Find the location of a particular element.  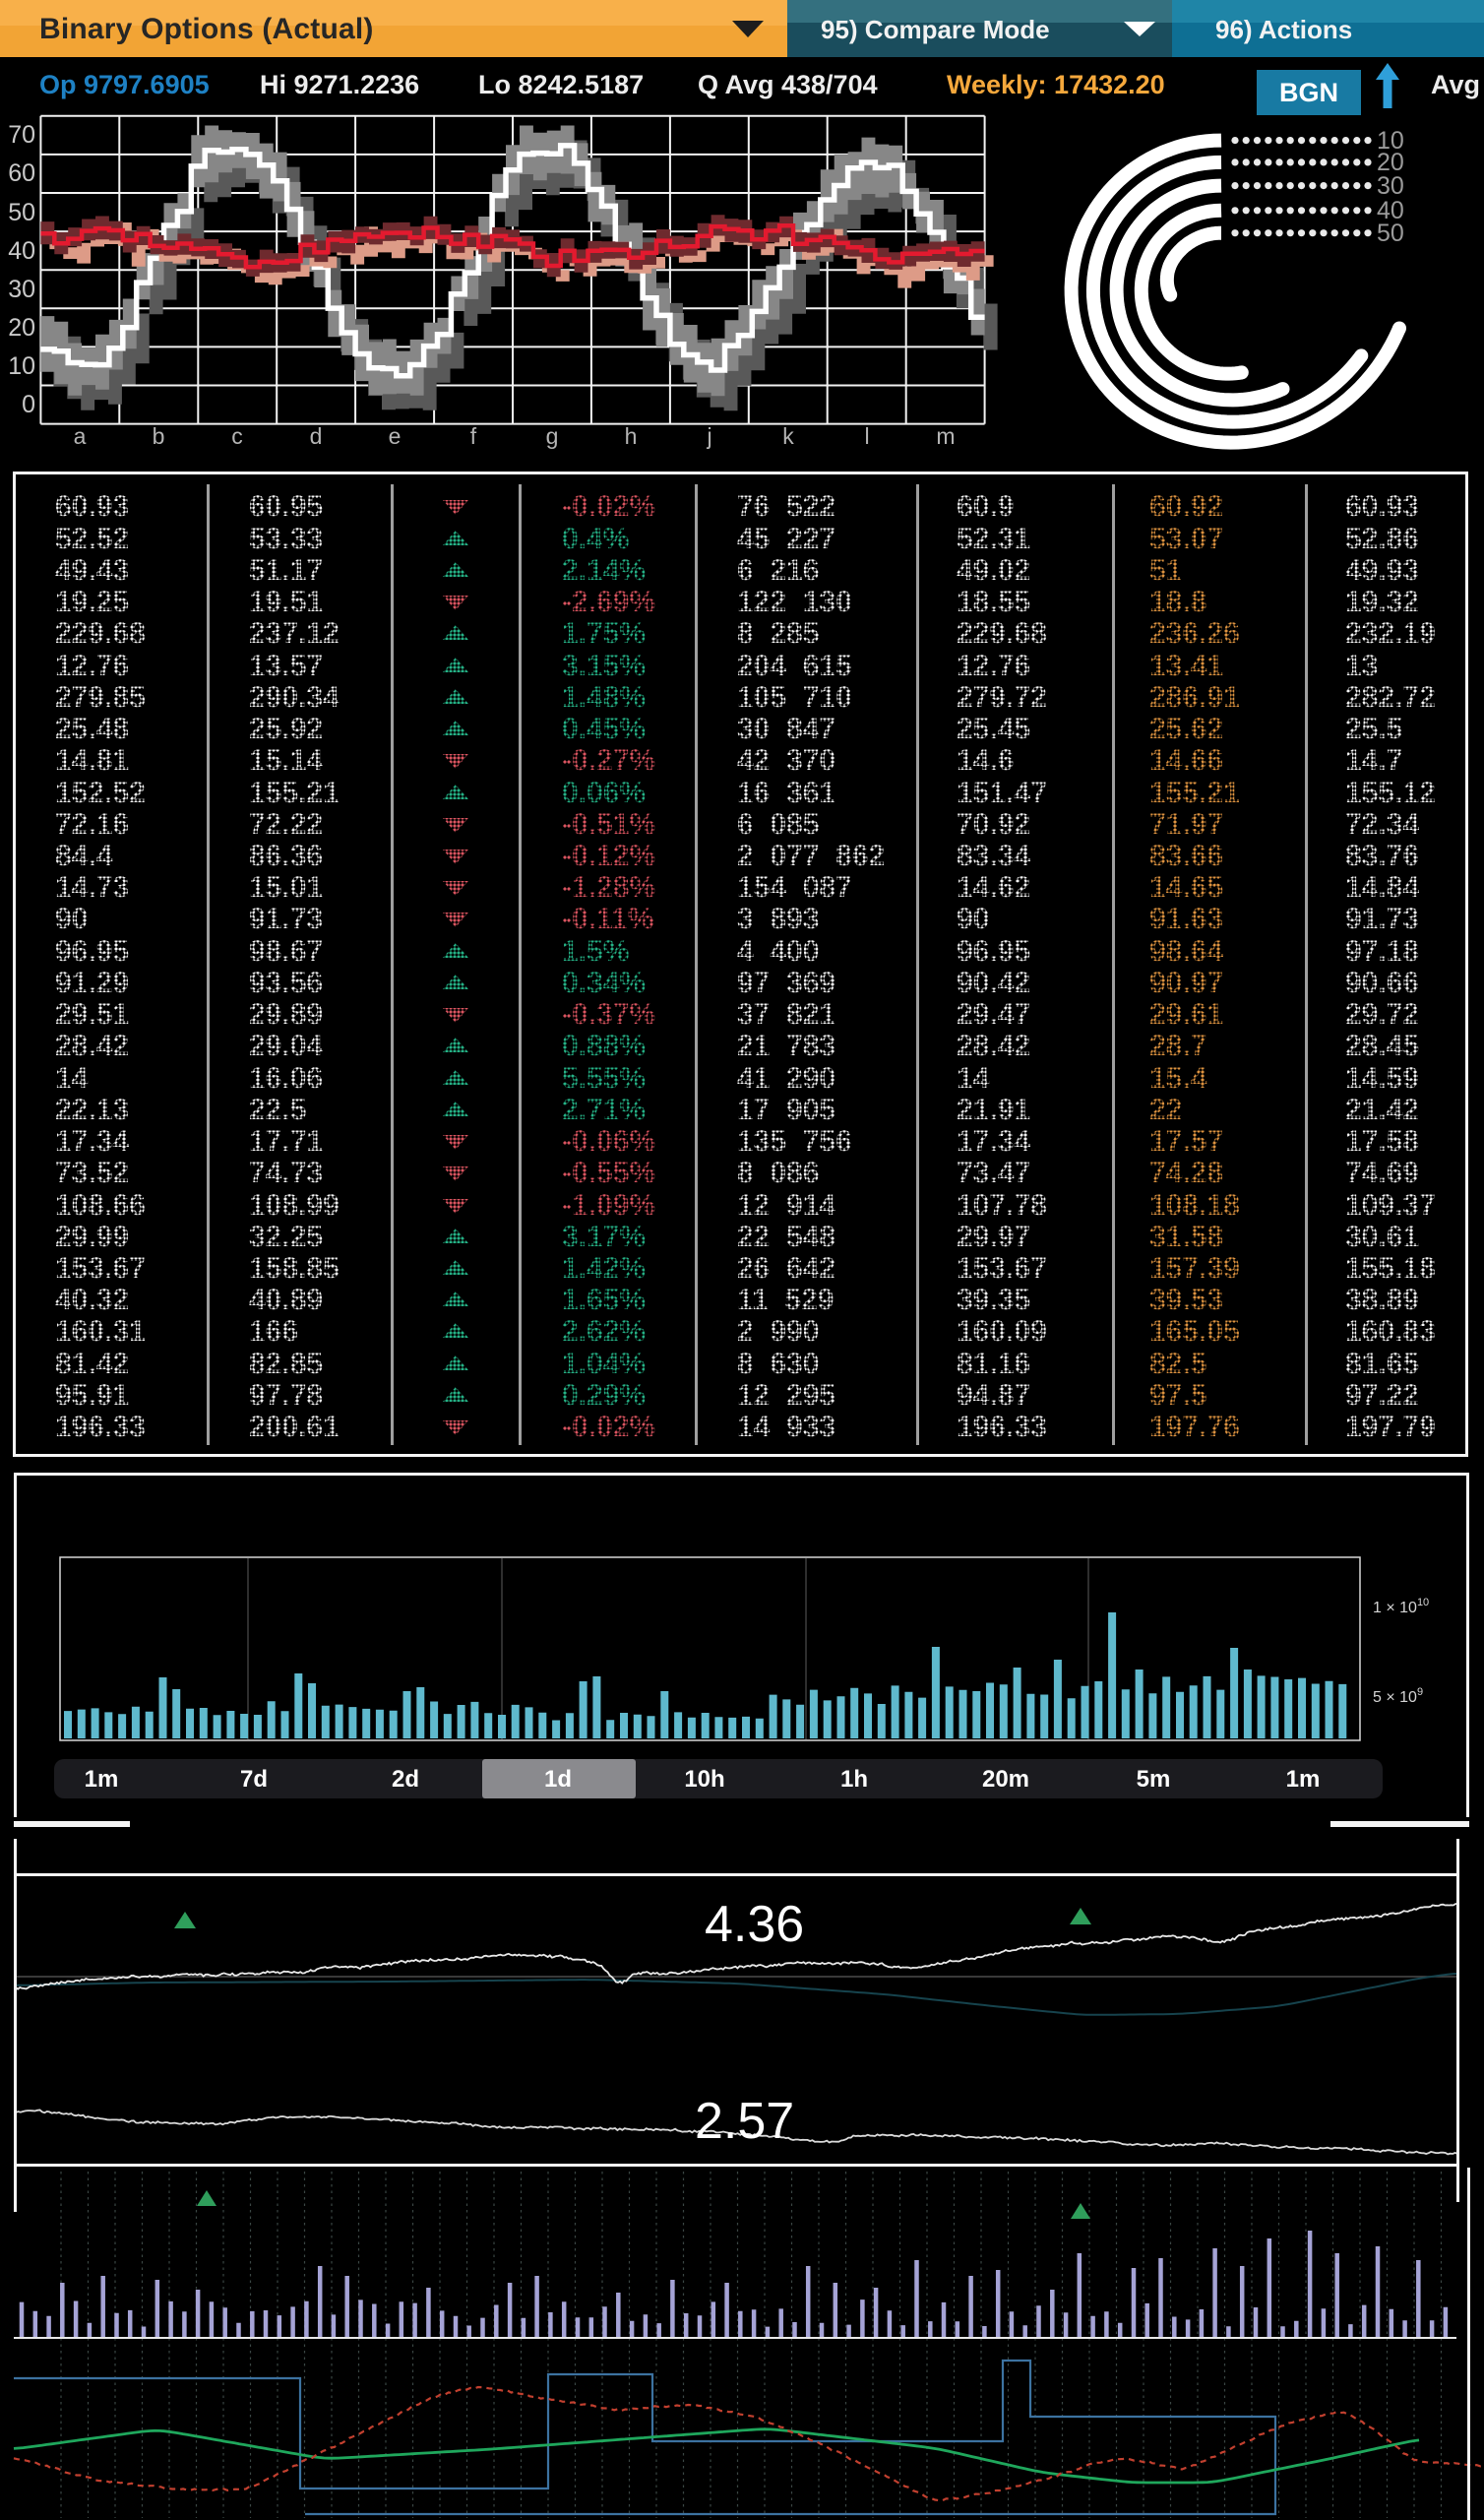

svg-text: l is located at coordinates (867, 436).